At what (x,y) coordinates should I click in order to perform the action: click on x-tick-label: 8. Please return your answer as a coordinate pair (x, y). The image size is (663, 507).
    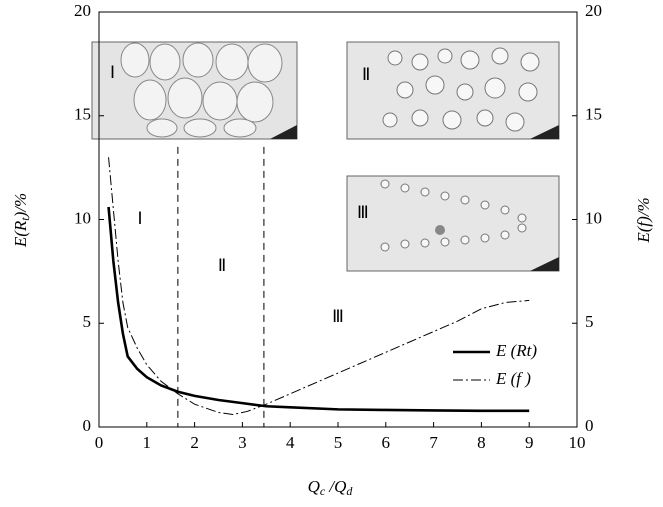
    Looking at the image, I should click on (481, 442).